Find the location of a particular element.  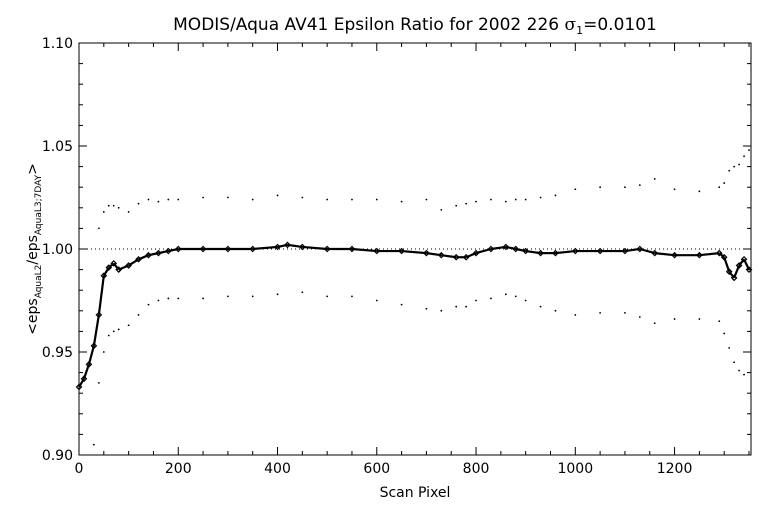

y-label-sub1: AquaL2 is located at coordinates (39, 282).